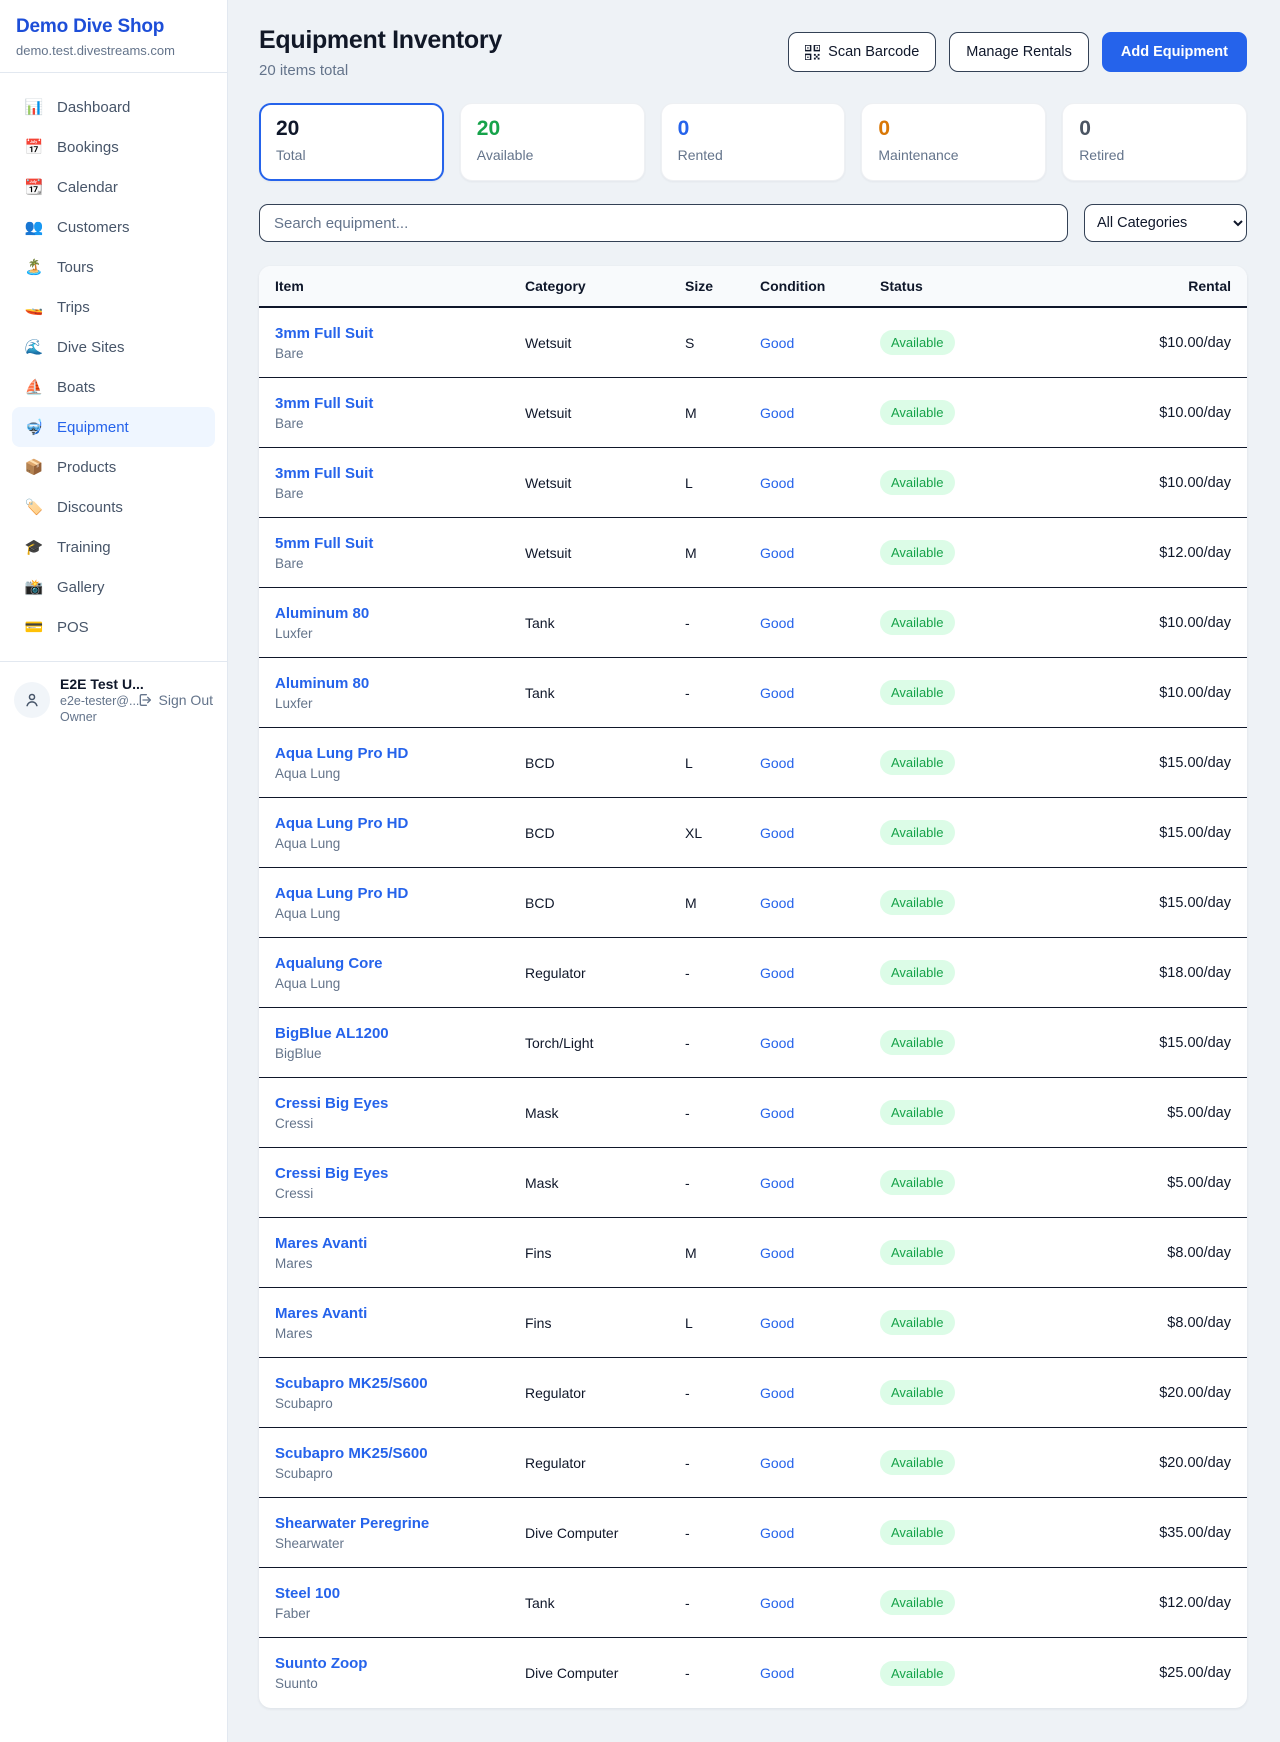 This screenshot has width=1280, height=1742. I want to click on sidebar-item-discounts: 🏷️ Discounts, so click(113, 507).